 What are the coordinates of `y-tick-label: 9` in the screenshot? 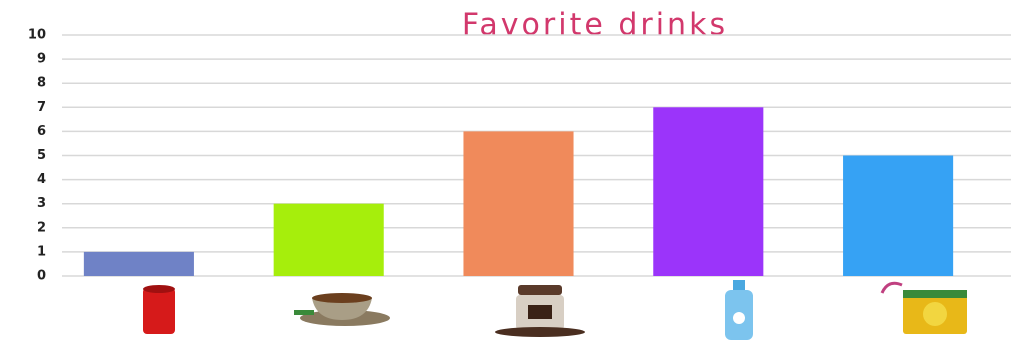 It's located at (41, 59).